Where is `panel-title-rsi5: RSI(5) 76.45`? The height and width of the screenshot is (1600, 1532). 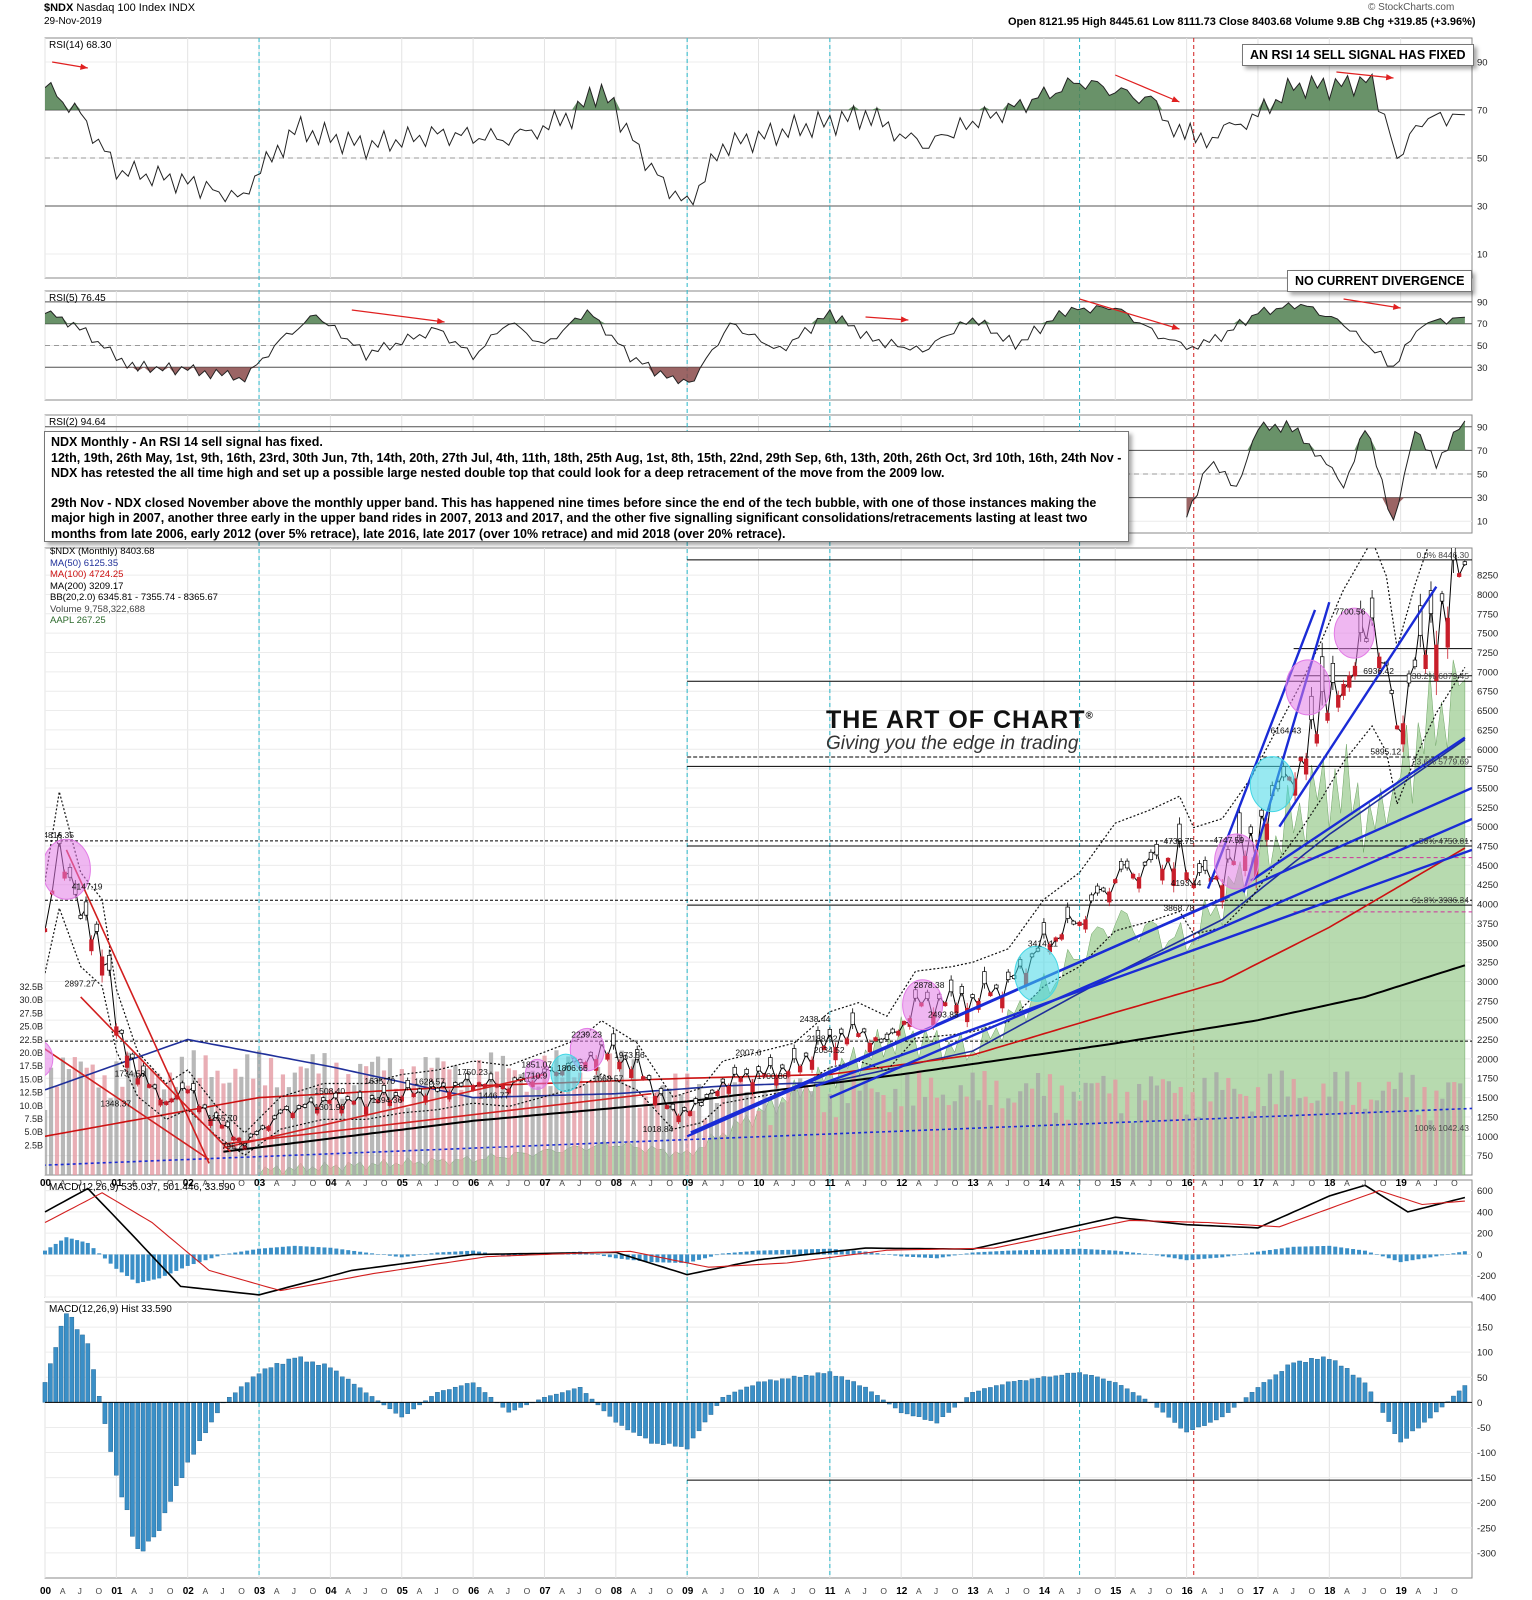 panel-title-rsi5: RSI(5) 76.45 is located at coordinates (77, 298).